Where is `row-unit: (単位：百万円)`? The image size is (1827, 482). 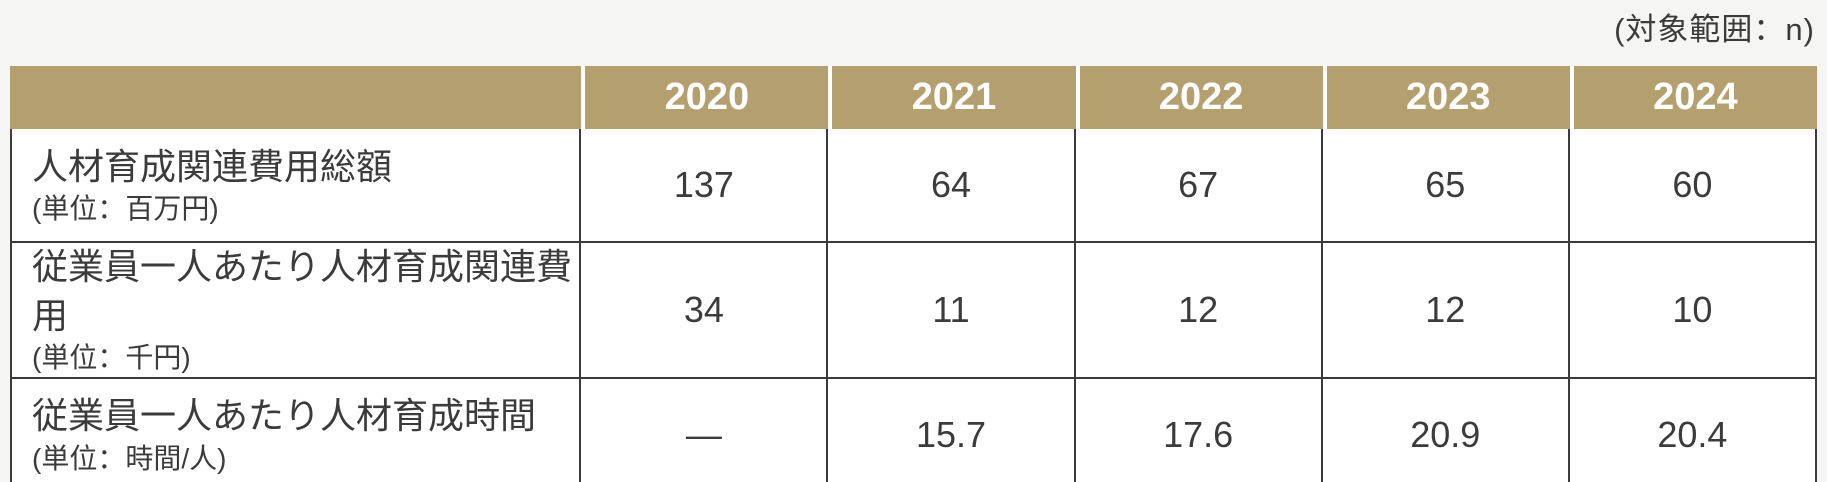 row-unit: (単位：百万円) is located at coordinates (125, 209).